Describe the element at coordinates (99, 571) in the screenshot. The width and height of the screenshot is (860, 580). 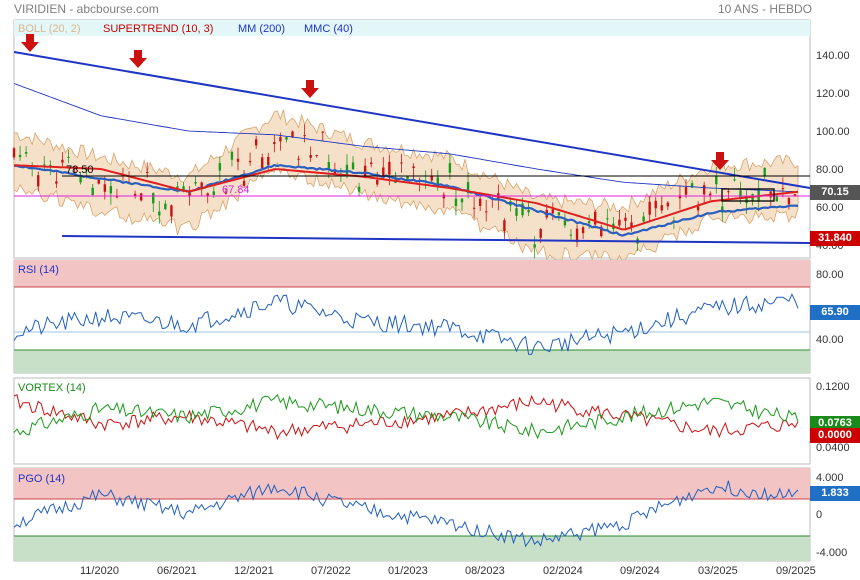
I see `x-tick: 11/2020` at that location.